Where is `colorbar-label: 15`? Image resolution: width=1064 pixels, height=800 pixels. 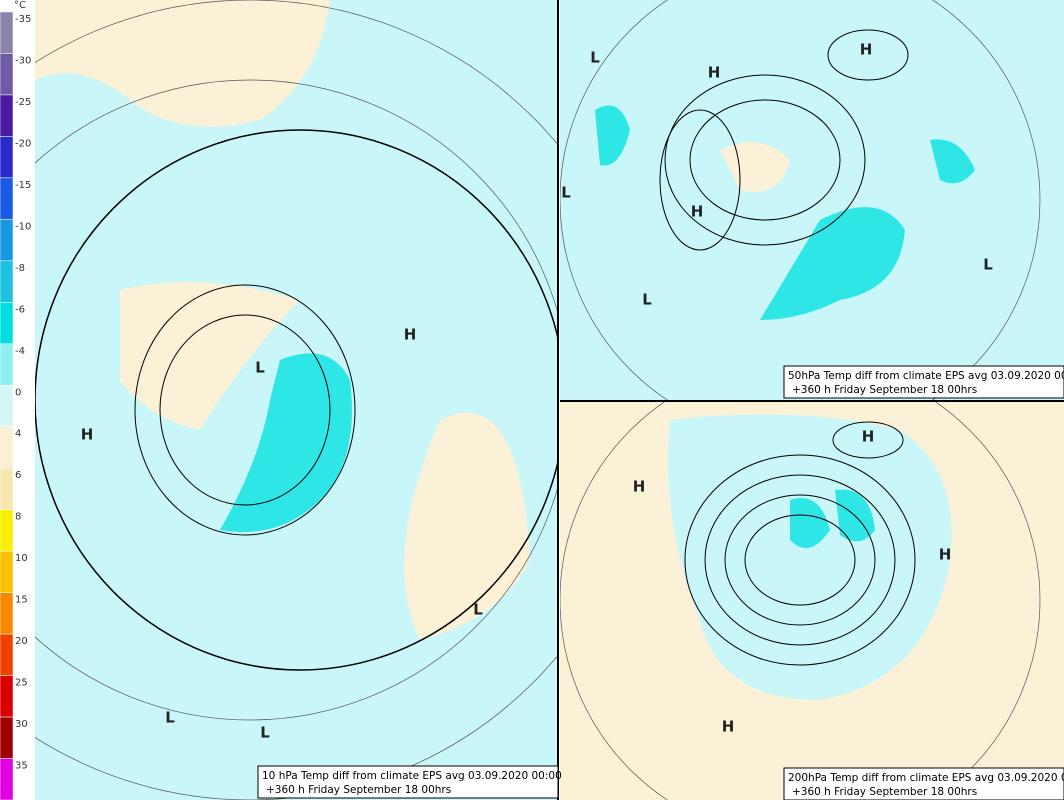 colorbar-label: 15 is located at coordinates (21, 600).